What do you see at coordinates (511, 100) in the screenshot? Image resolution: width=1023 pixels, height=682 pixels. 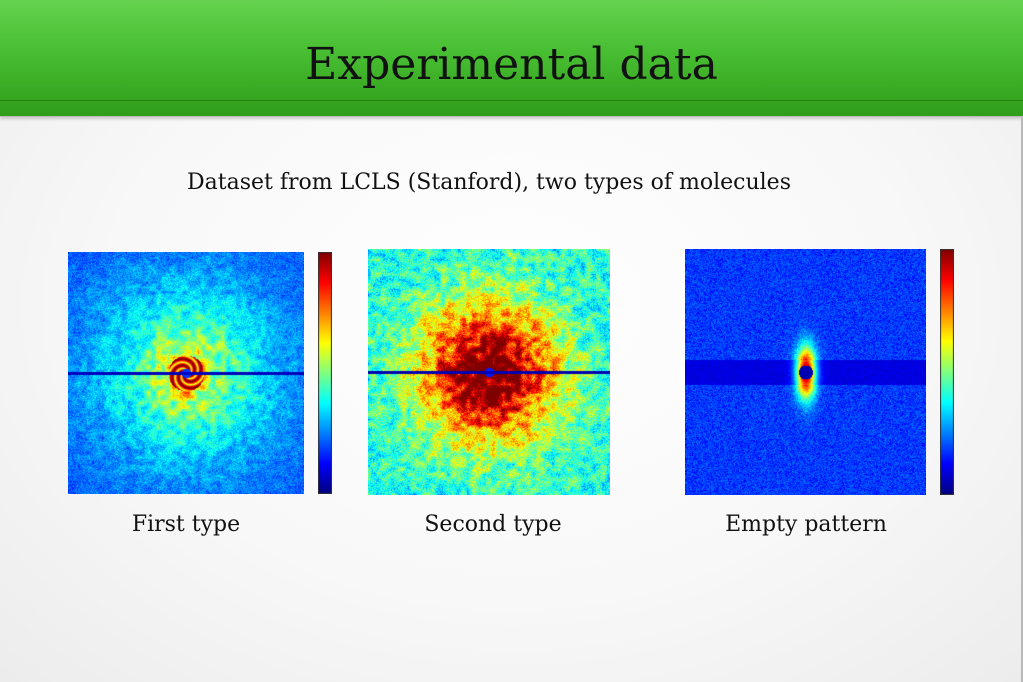 I see `title-divider` at bounding box center [511, 100].